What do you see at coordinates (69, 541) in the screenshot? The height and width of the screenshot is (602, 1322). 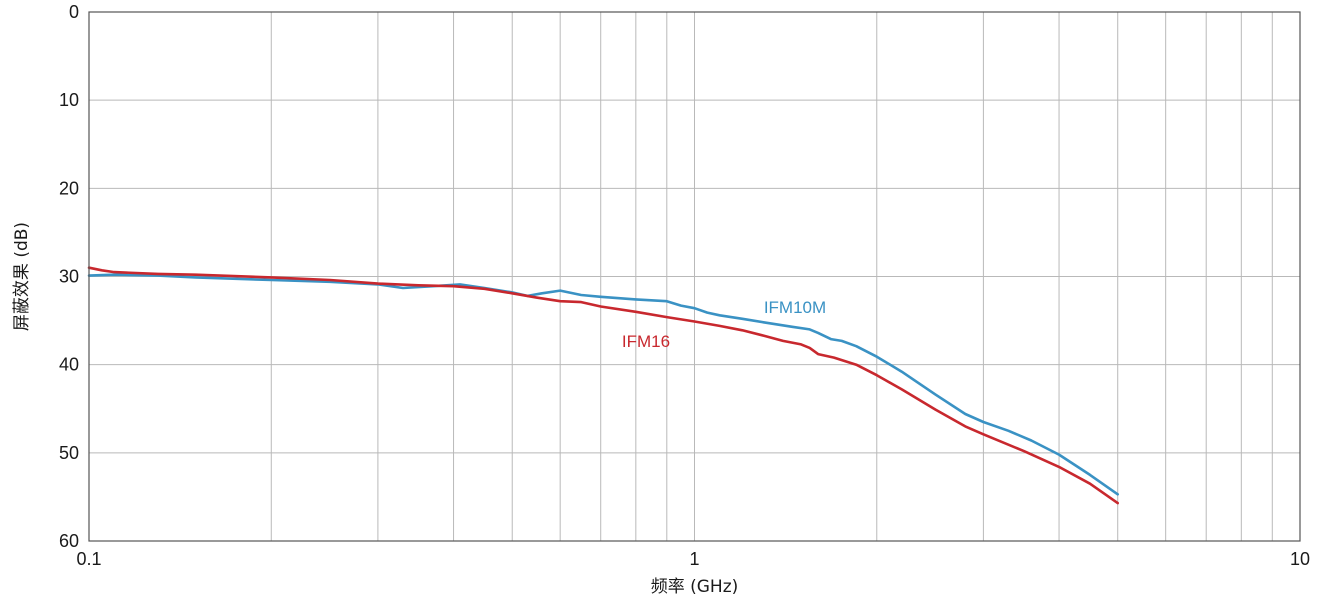 I see `y-tick-label: 60` at bounding box center [69, 541].